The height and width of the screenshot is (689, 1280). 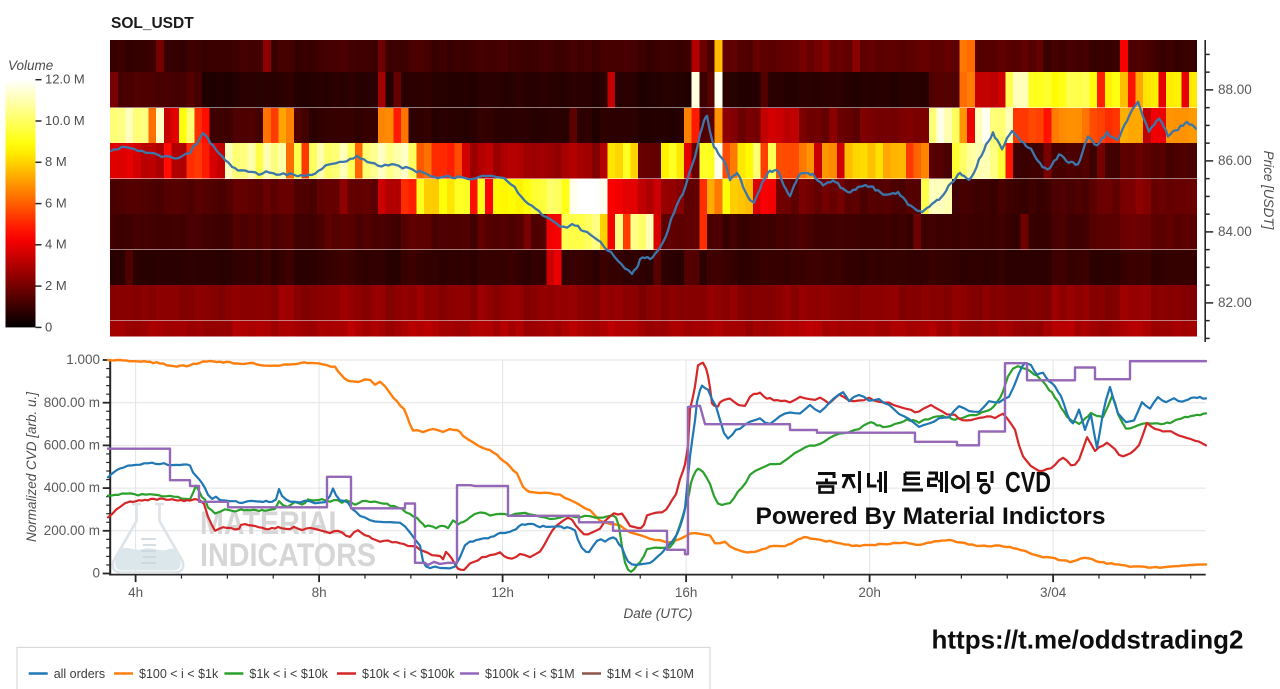 I want to click on svg-text: 20h, so click(x=869, y=592).